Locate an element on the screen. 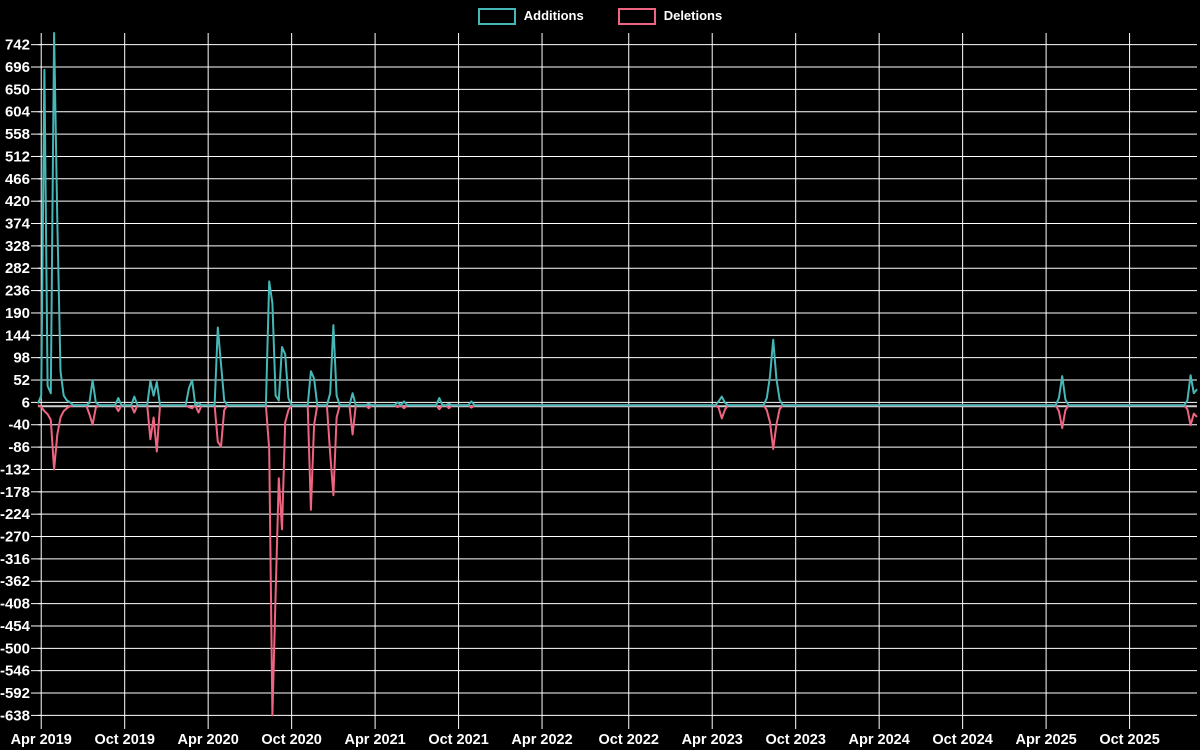  legend-item-deletions: Deletions is located at coordinates (670, 16).